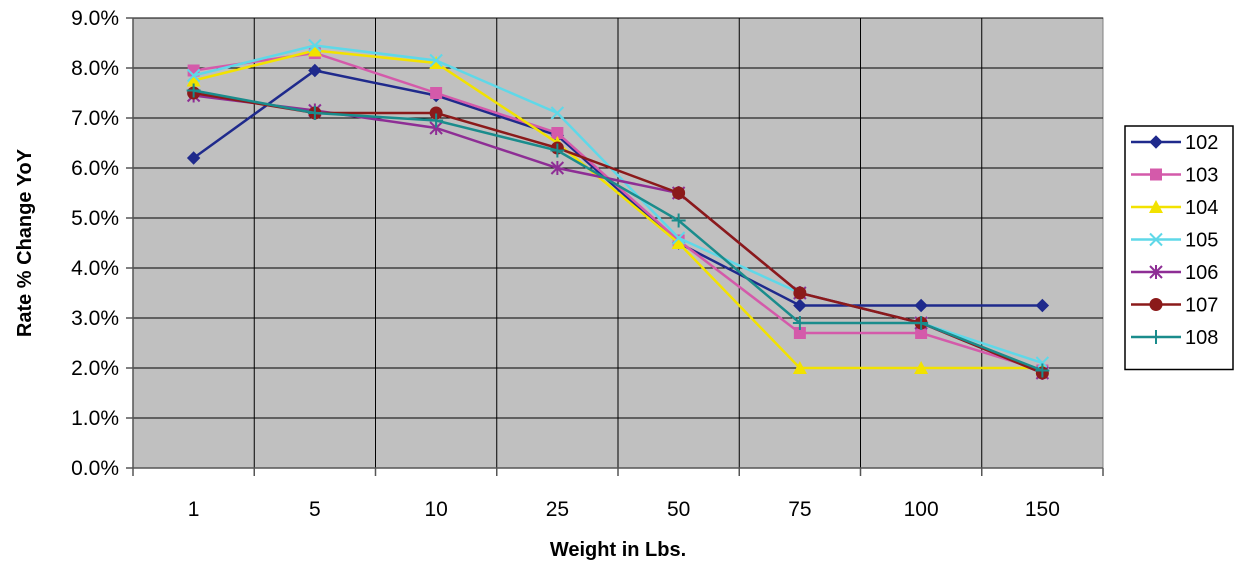 Image resolution: width=1235 pixels, height=568 pixels. Describe the element at coordinates (921, 509) in the screenshot. I see `x-tick-label: 100` at that location.